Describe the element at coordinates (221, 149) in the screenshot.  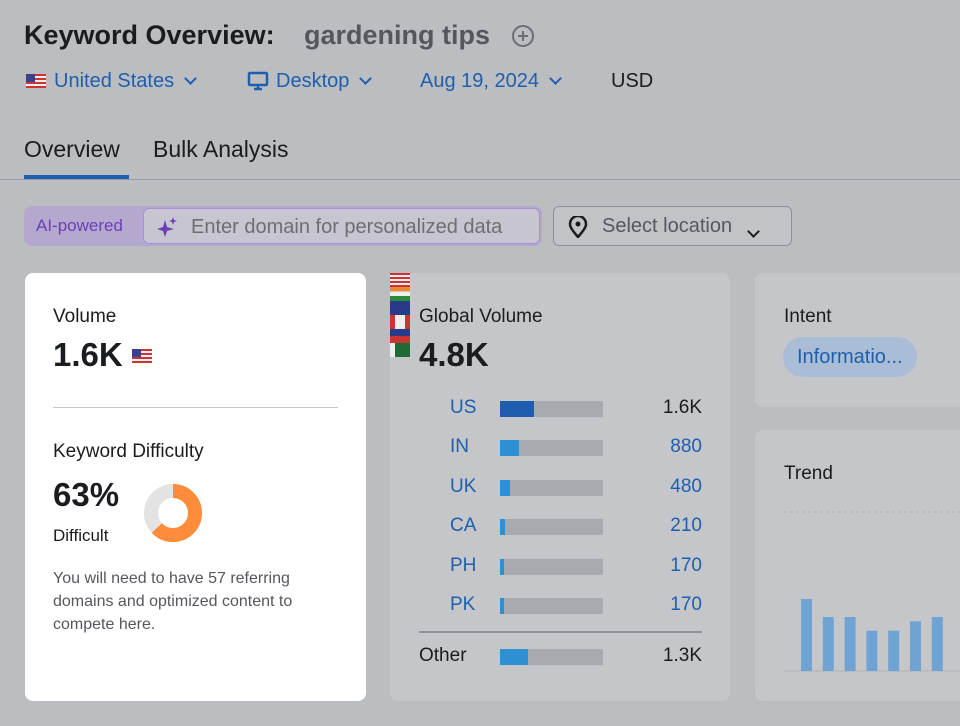
I see `tab: Bulk Analysis` at that location.